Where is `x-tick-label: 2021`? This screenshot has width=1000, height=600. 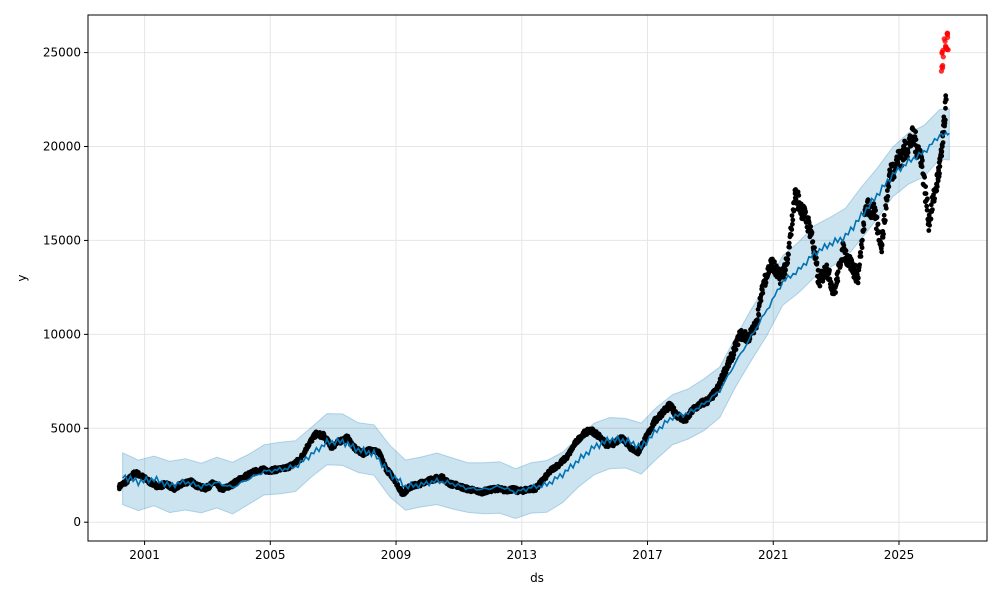 x-tick-label: 2021 is located at coordinates (773, 555).